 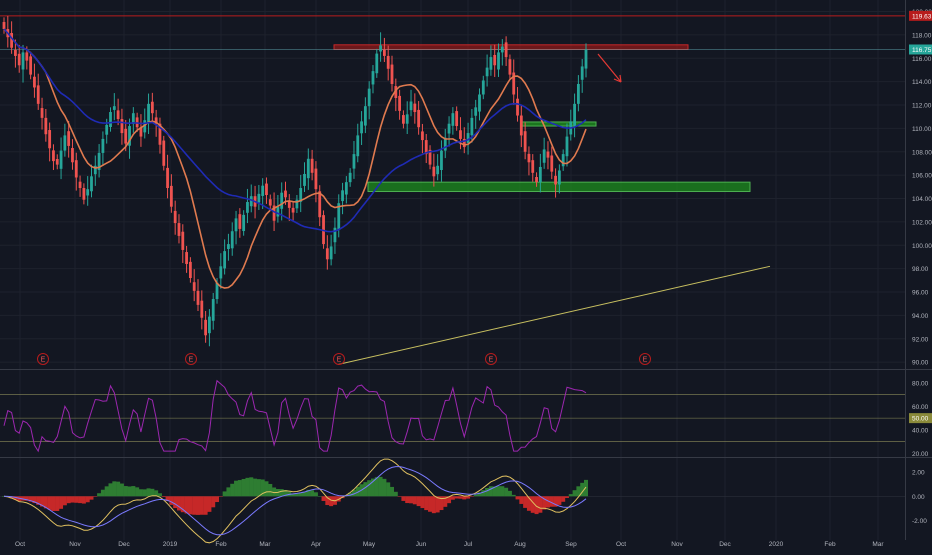 What do you see at coordinates (725, 544) in the screenshot?
I see `x-axis-label: Dec` at bounding box center [725, 544].